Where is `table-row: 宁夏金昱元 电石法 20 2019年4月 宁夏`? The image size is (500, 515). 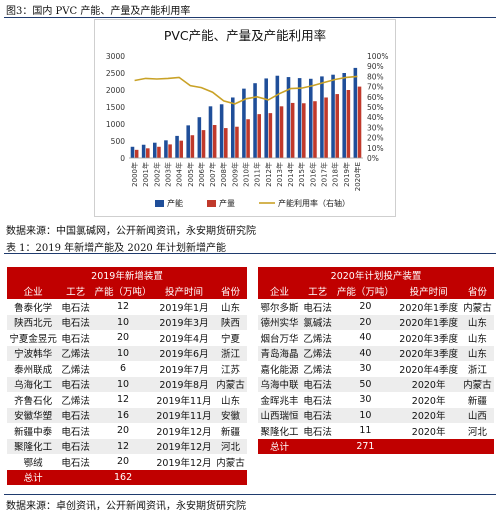
table-row: 宁夏金昱元 电石法 20 2019年4月 宁夏 is located at coordinates (127, 338).